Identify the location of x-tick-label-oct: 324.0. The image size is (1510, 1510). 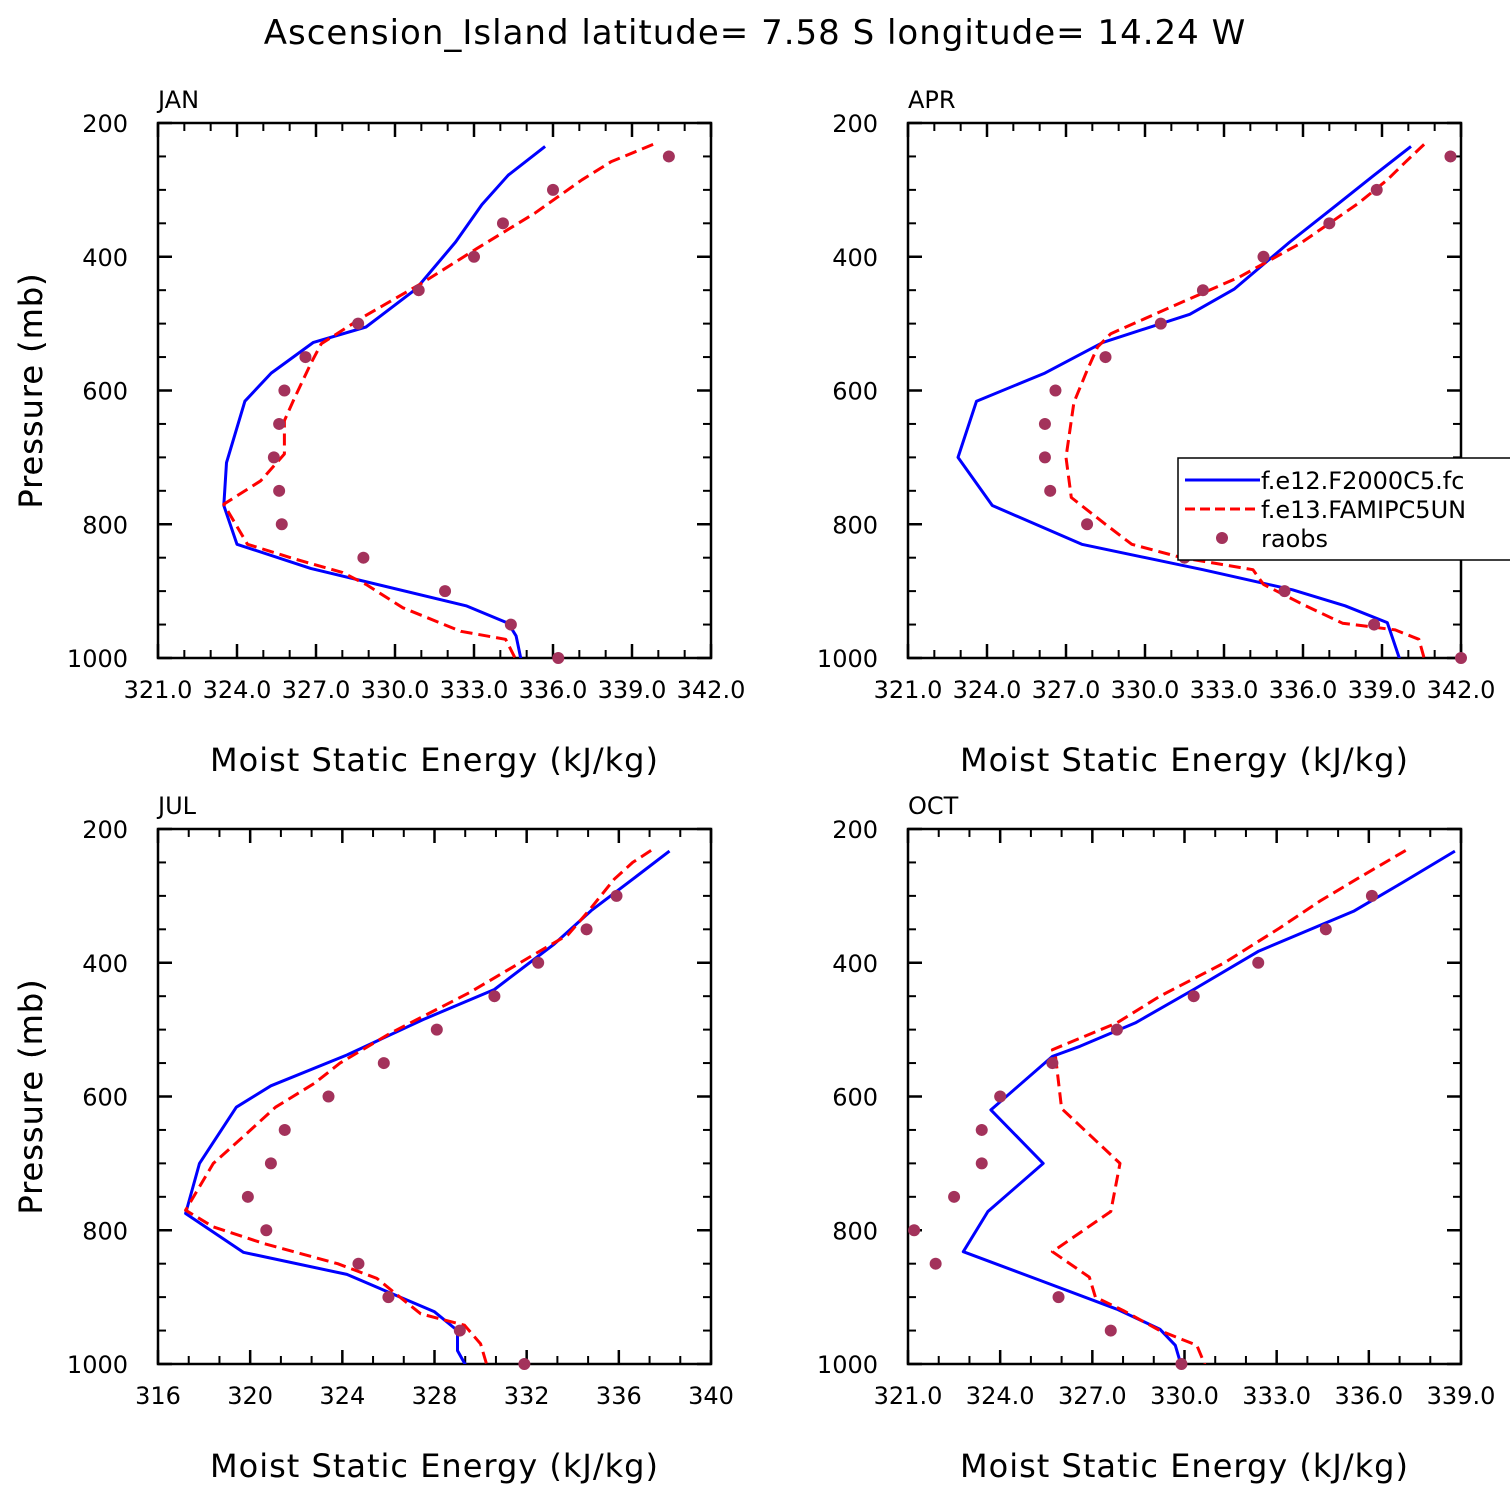
(1000, 1396).